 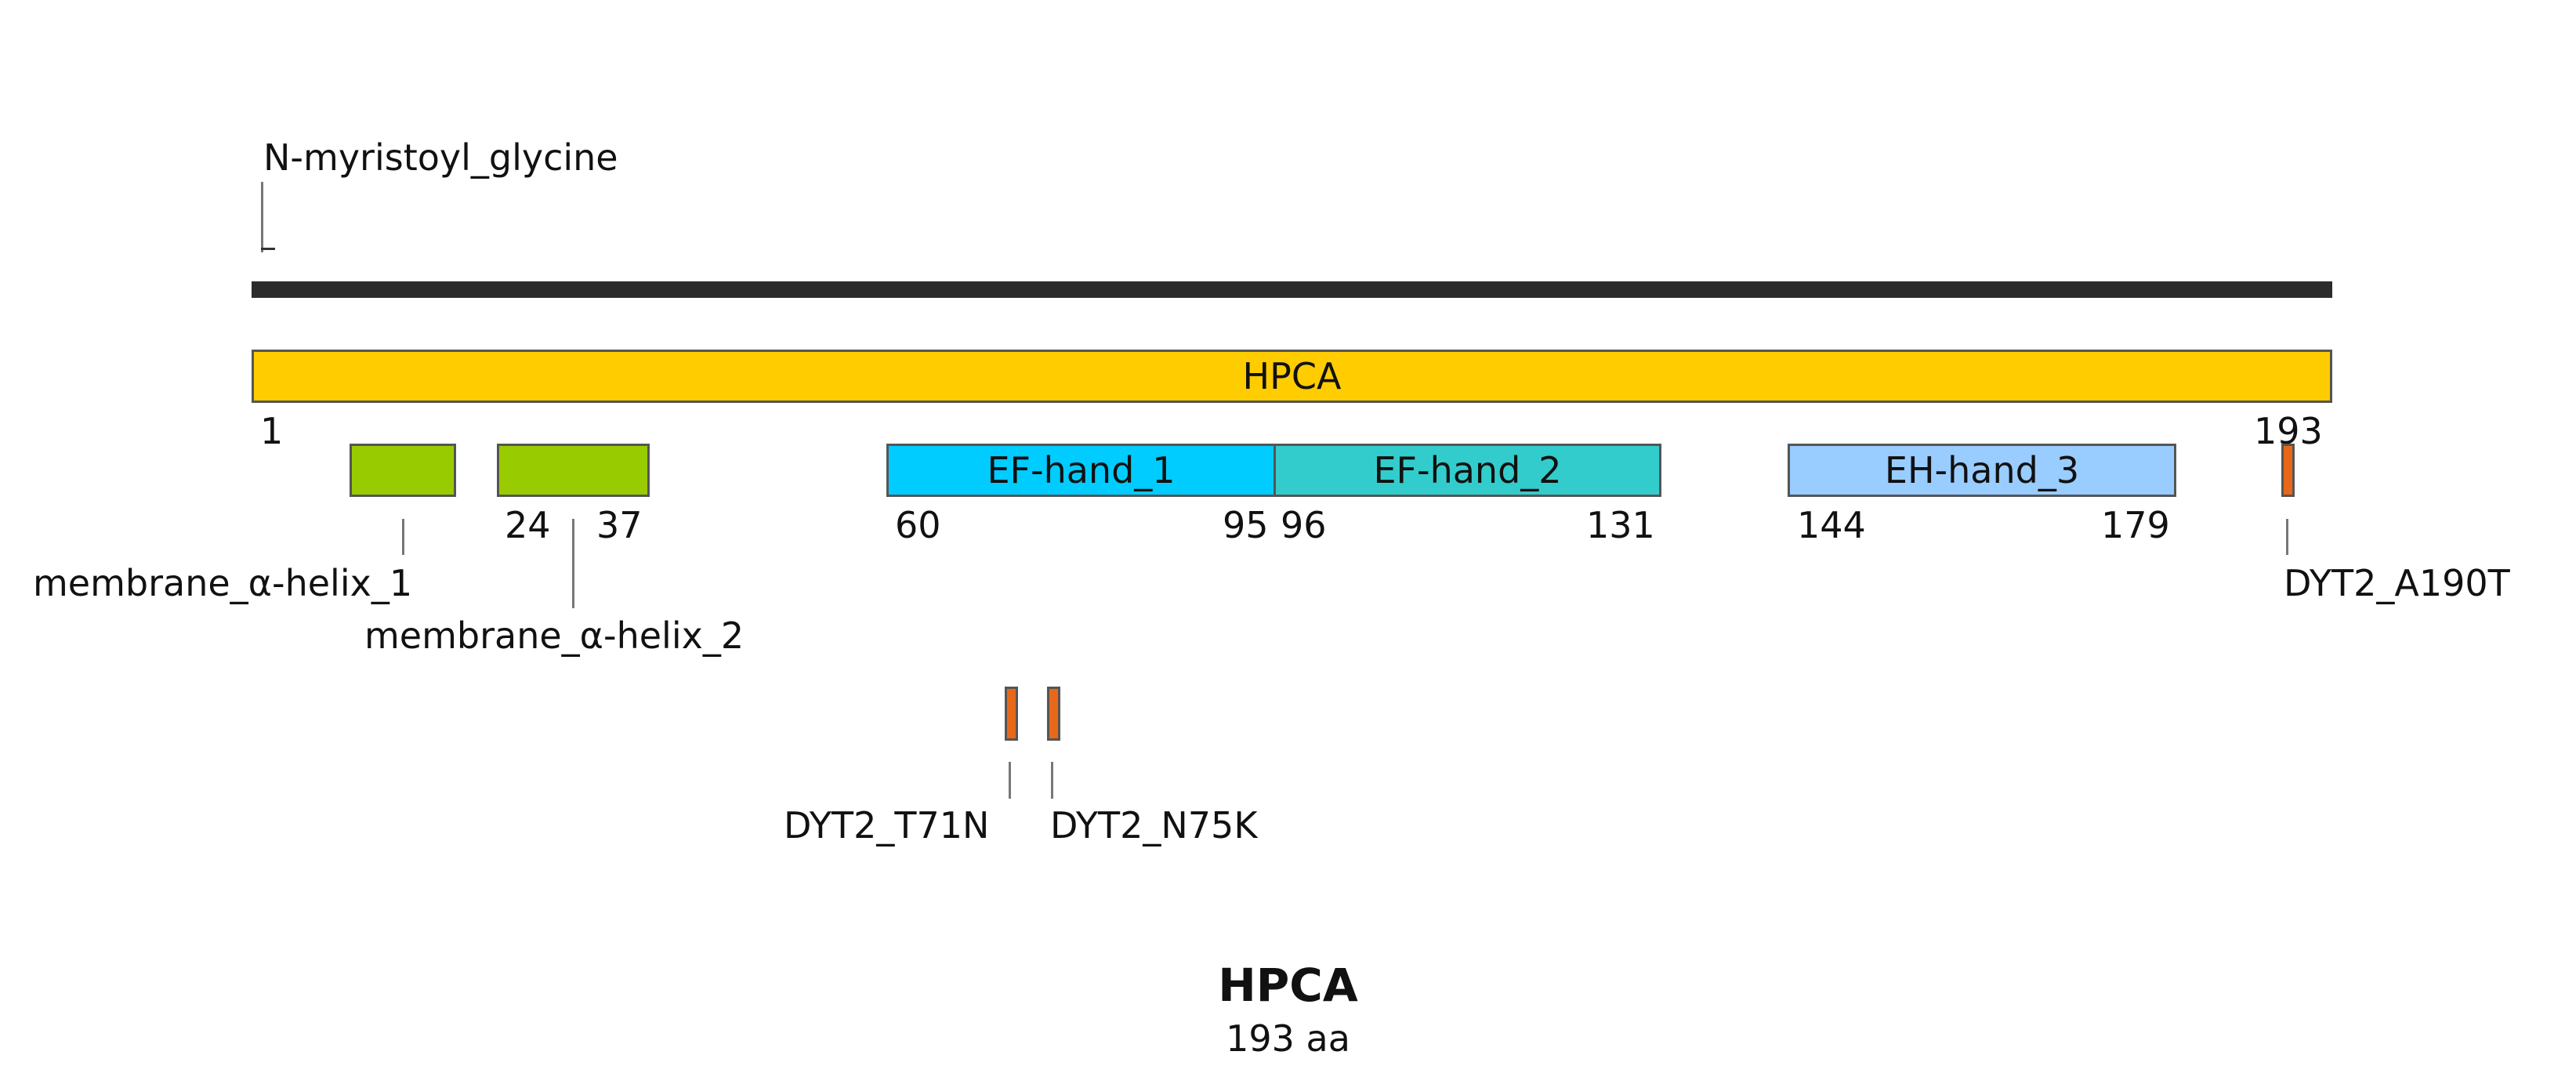 I want to click on main-bar-label: HPCA, so click(x=1292, y=376).